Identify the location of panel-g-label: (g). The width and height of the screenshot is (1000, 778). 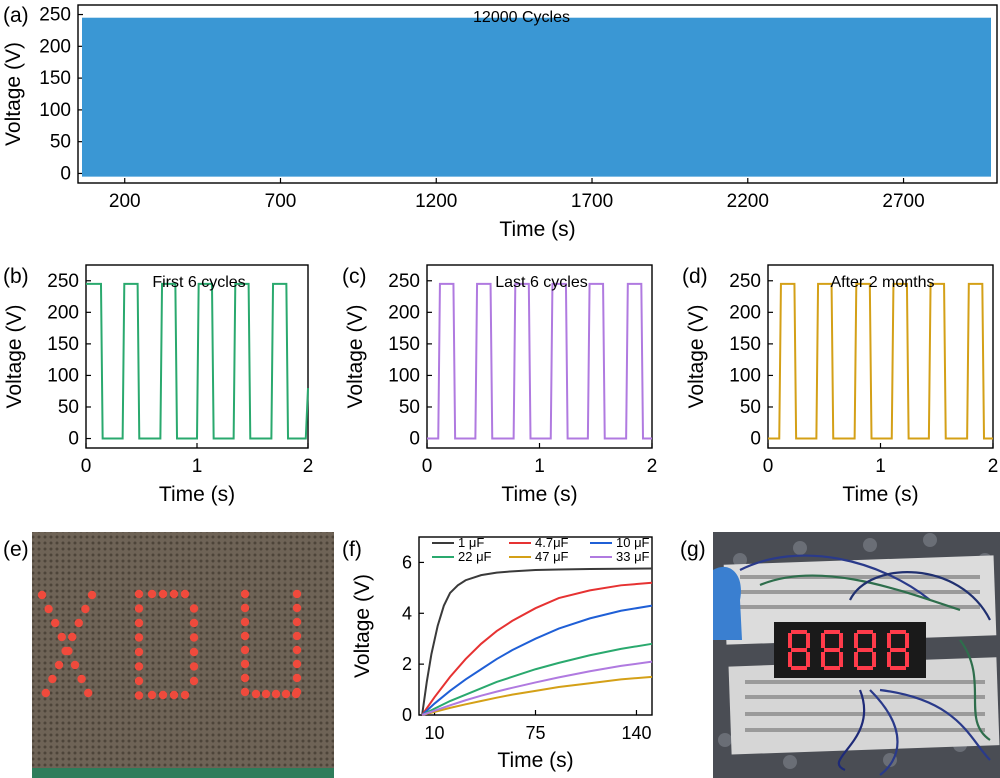
(693, 549).